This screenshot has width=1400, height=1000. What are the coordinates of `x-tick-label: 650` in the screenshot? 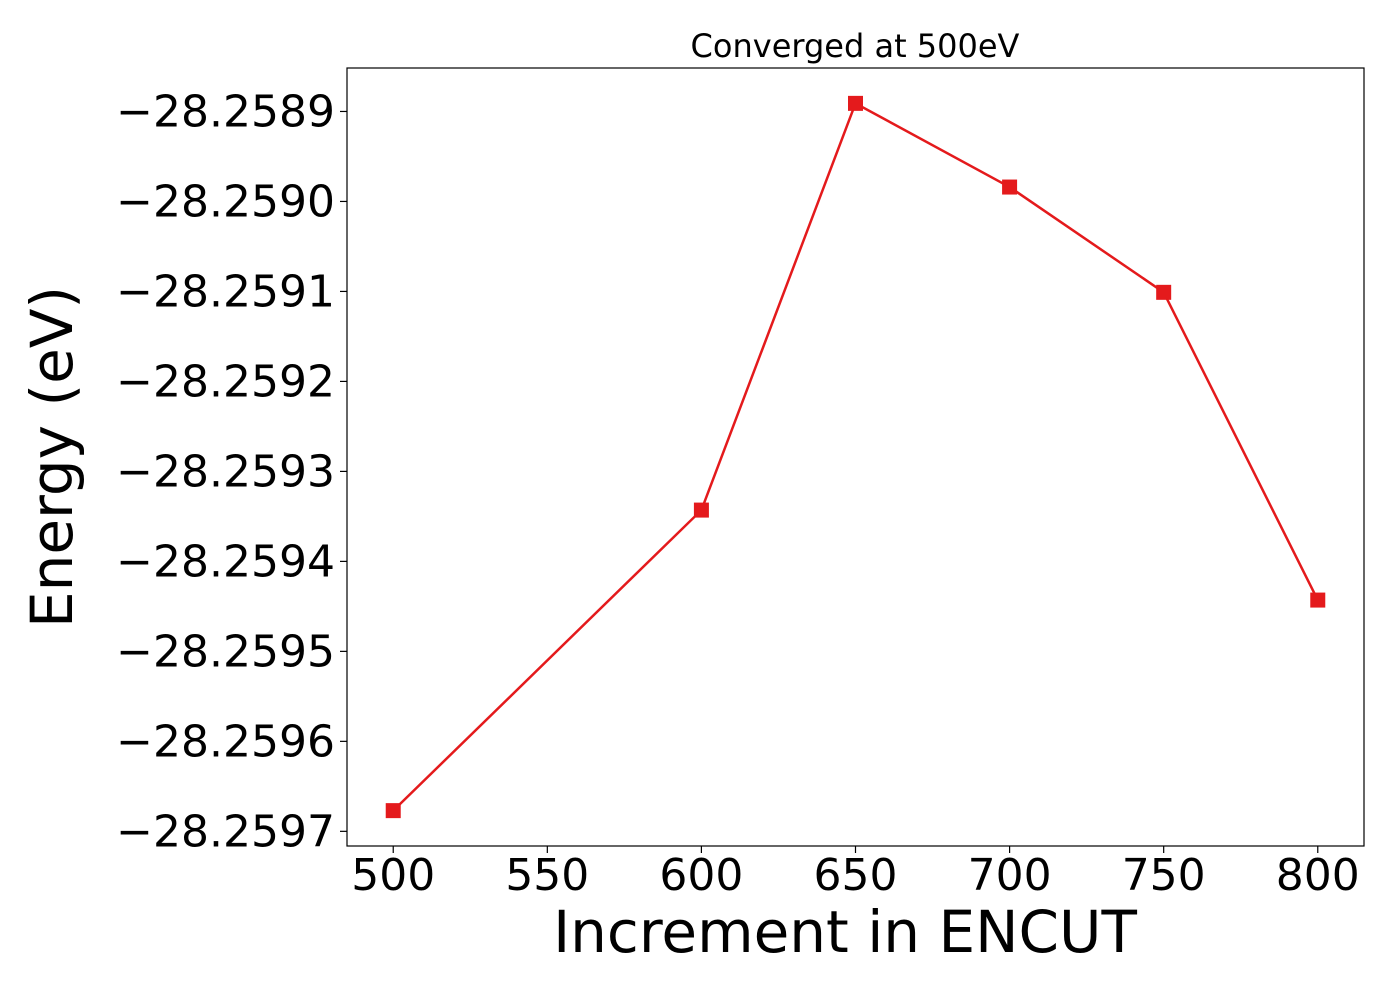 It's located at (856, 875).